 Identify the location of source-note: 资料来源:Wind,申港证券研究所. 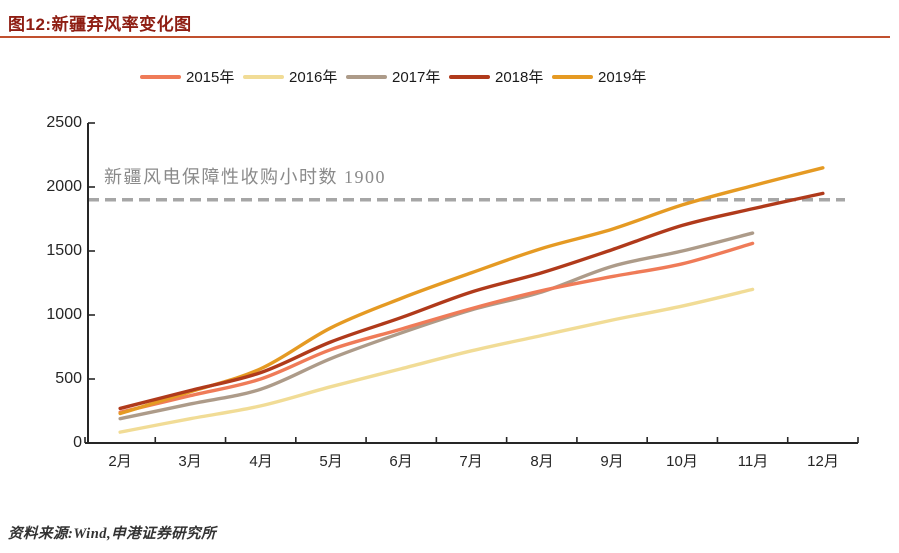
(112, 534).